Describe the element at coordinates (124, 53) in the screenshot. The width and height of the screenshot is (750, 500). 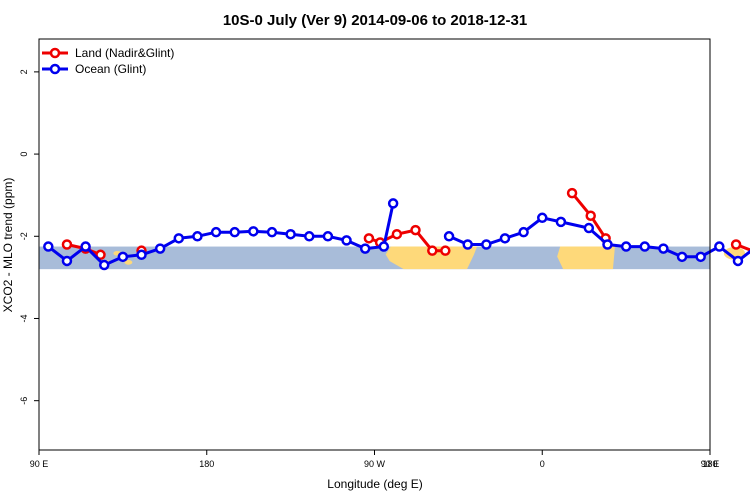
I see `legend-label: Land (Nadir&Glint)` at that location.